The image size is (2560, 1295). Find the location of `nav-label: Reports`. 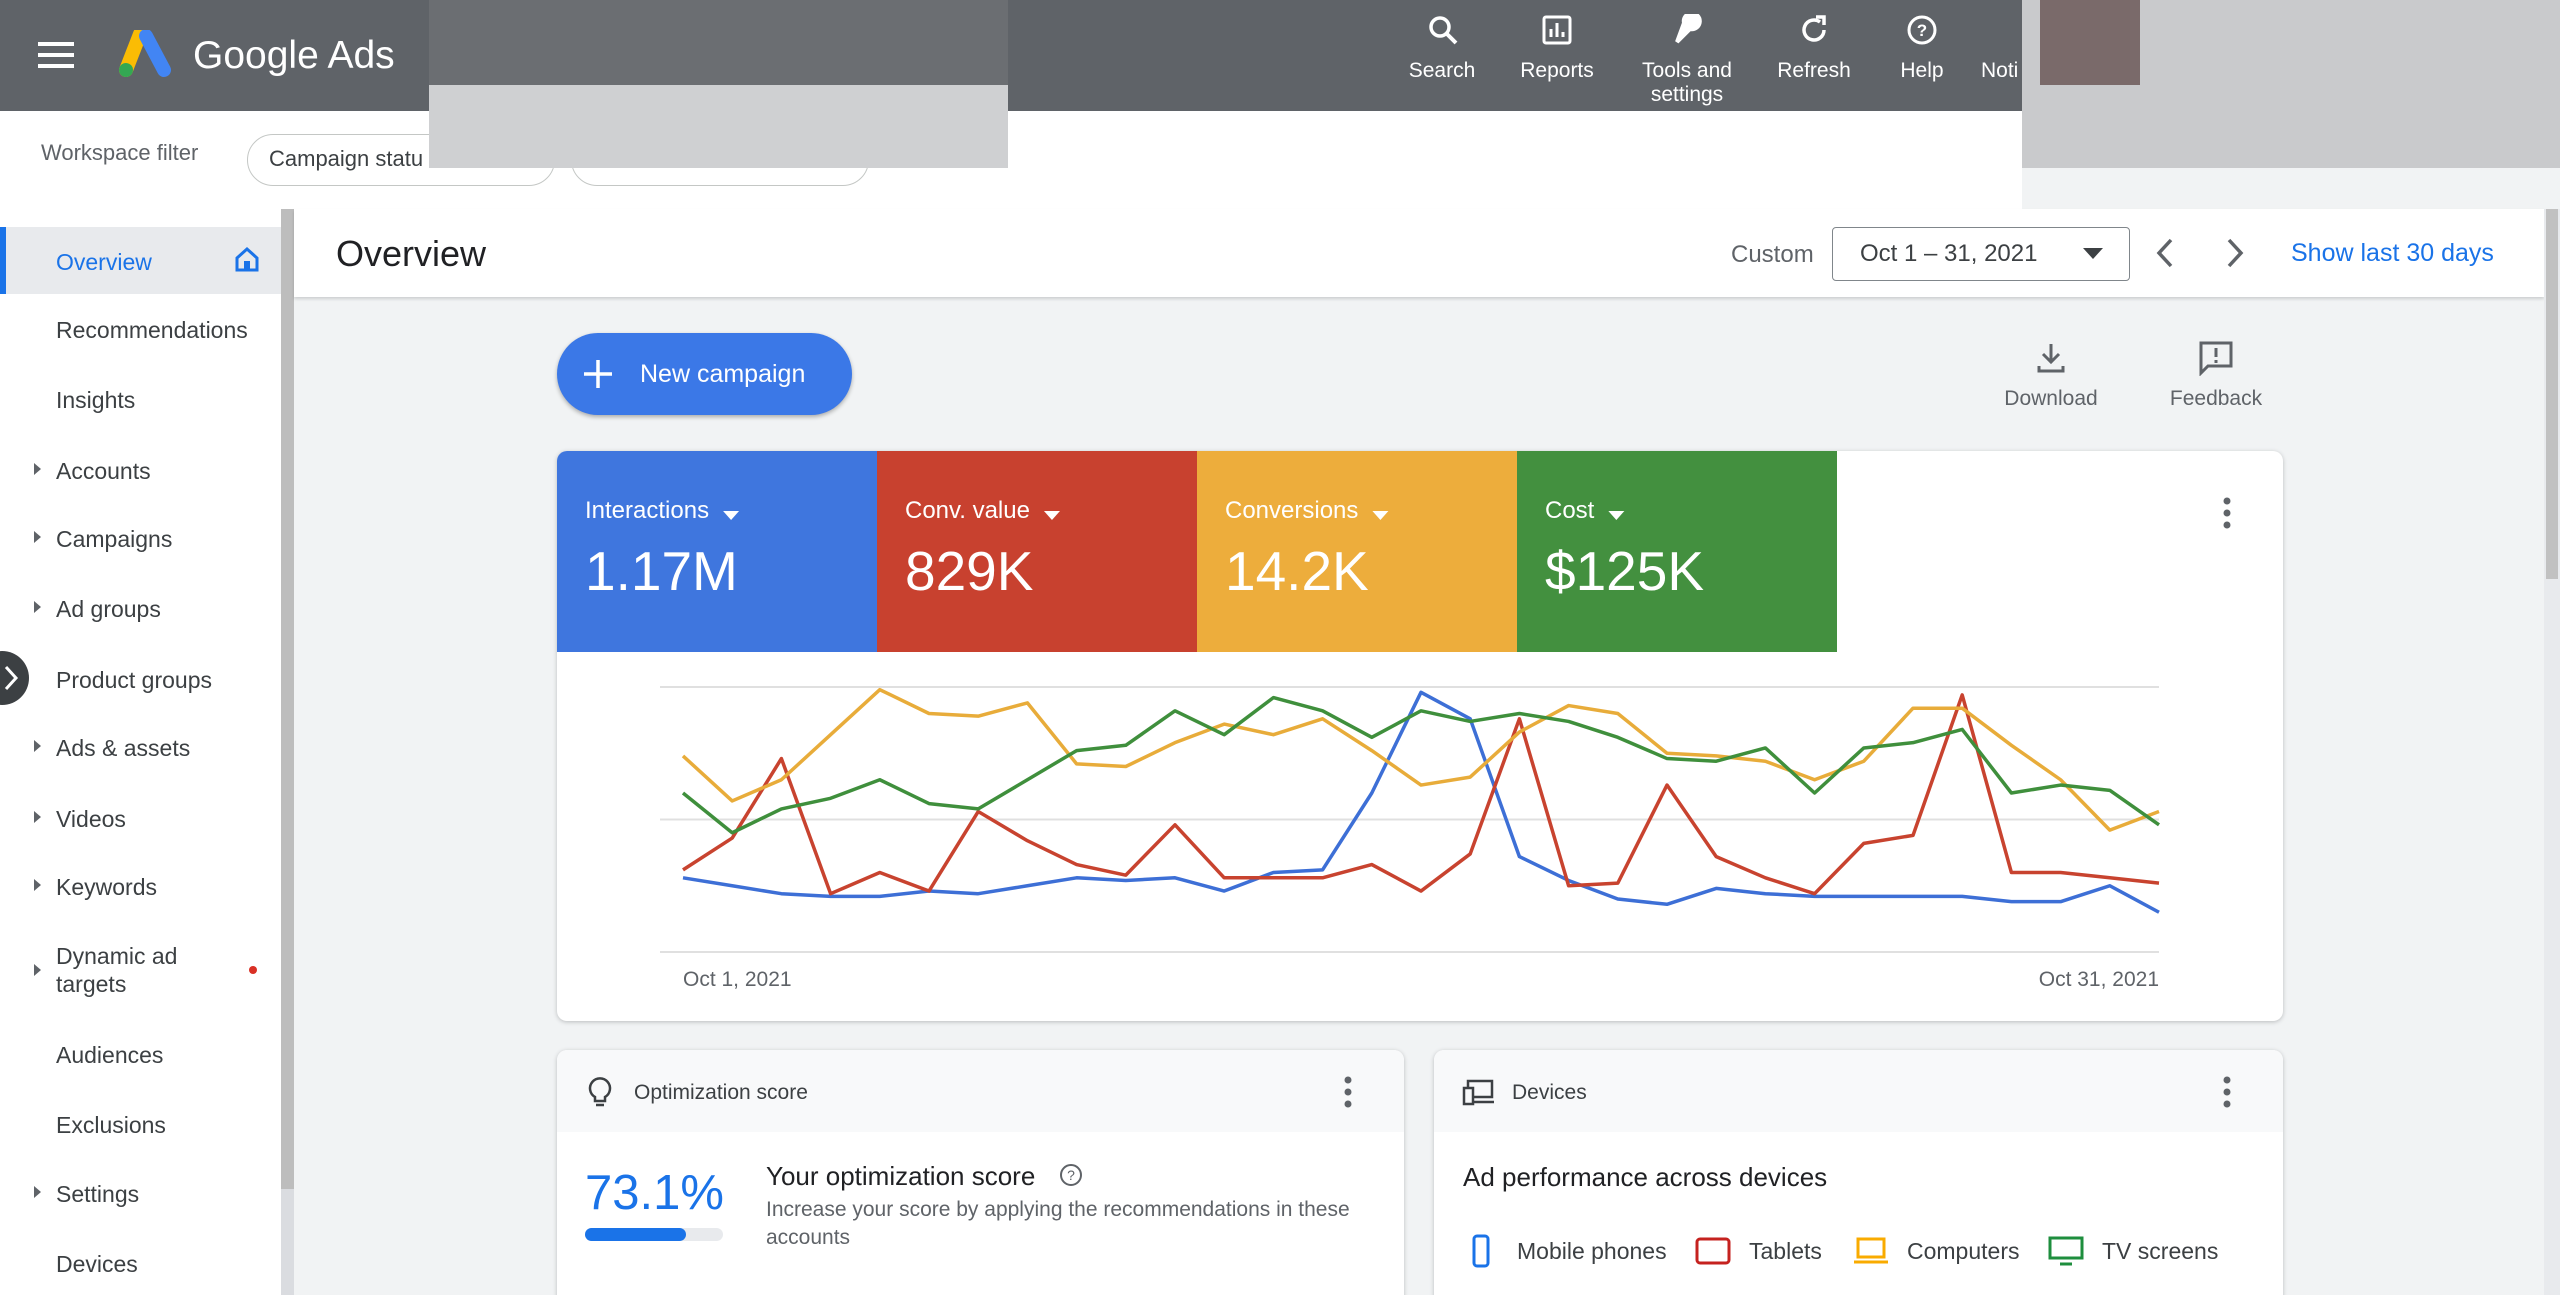

nav-label: Reports is located at coordinates (1557, 70).